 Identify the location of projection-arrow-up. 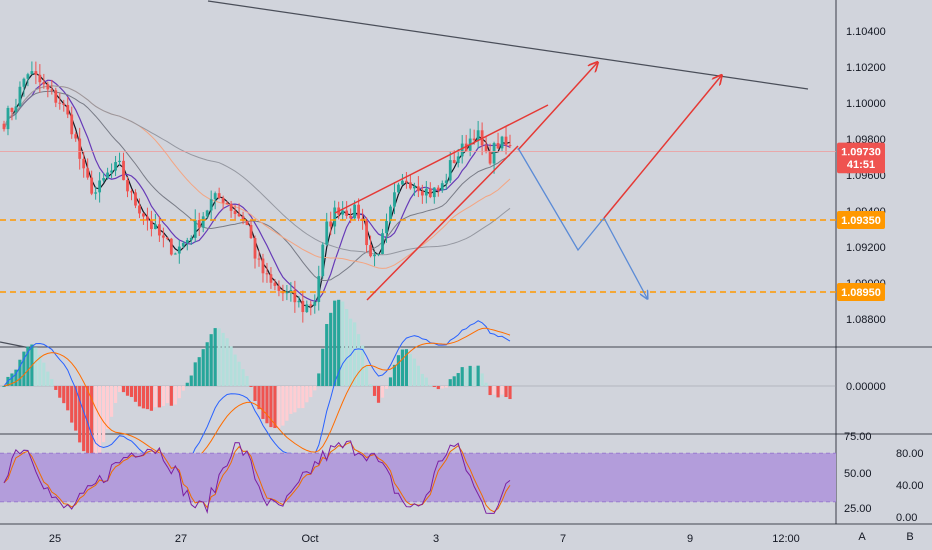
(557, 107).